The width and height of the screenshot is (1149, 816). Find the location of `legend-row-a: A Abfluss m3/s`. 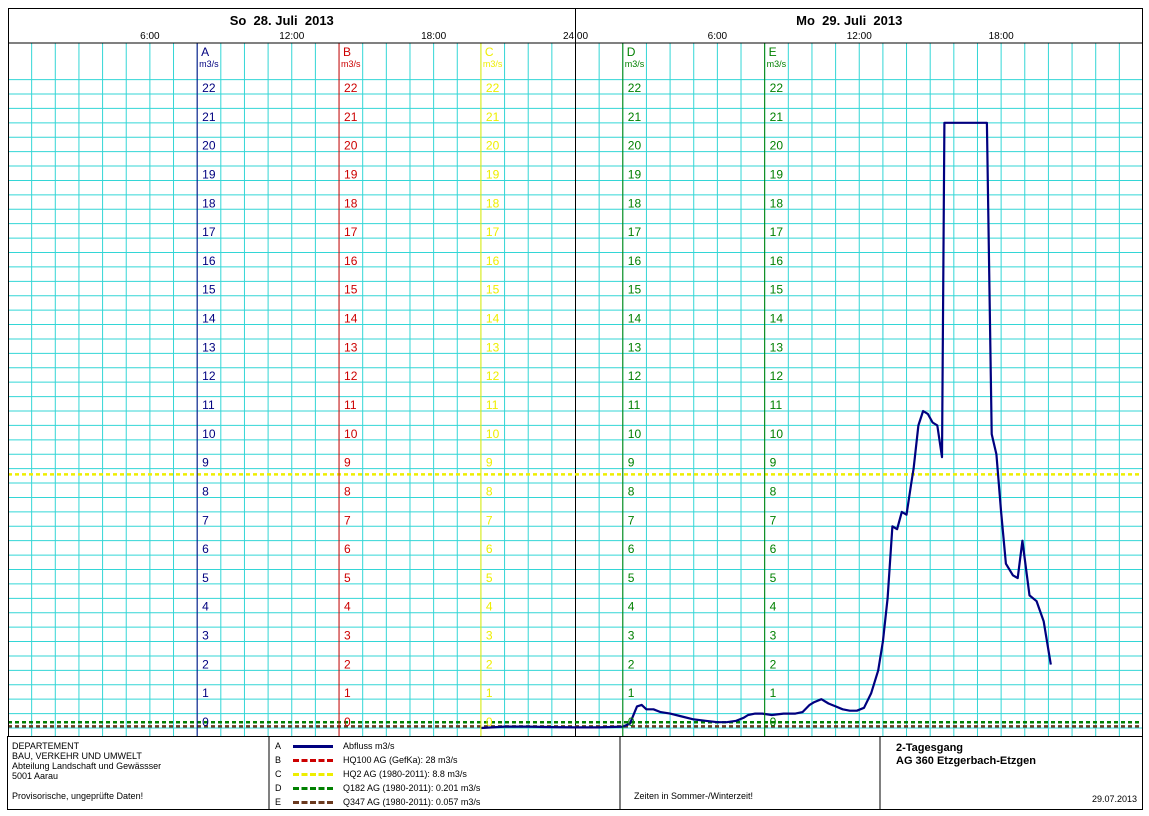

legend-row-a: A Abfluss m3/s is located at coordinates (446, 748).